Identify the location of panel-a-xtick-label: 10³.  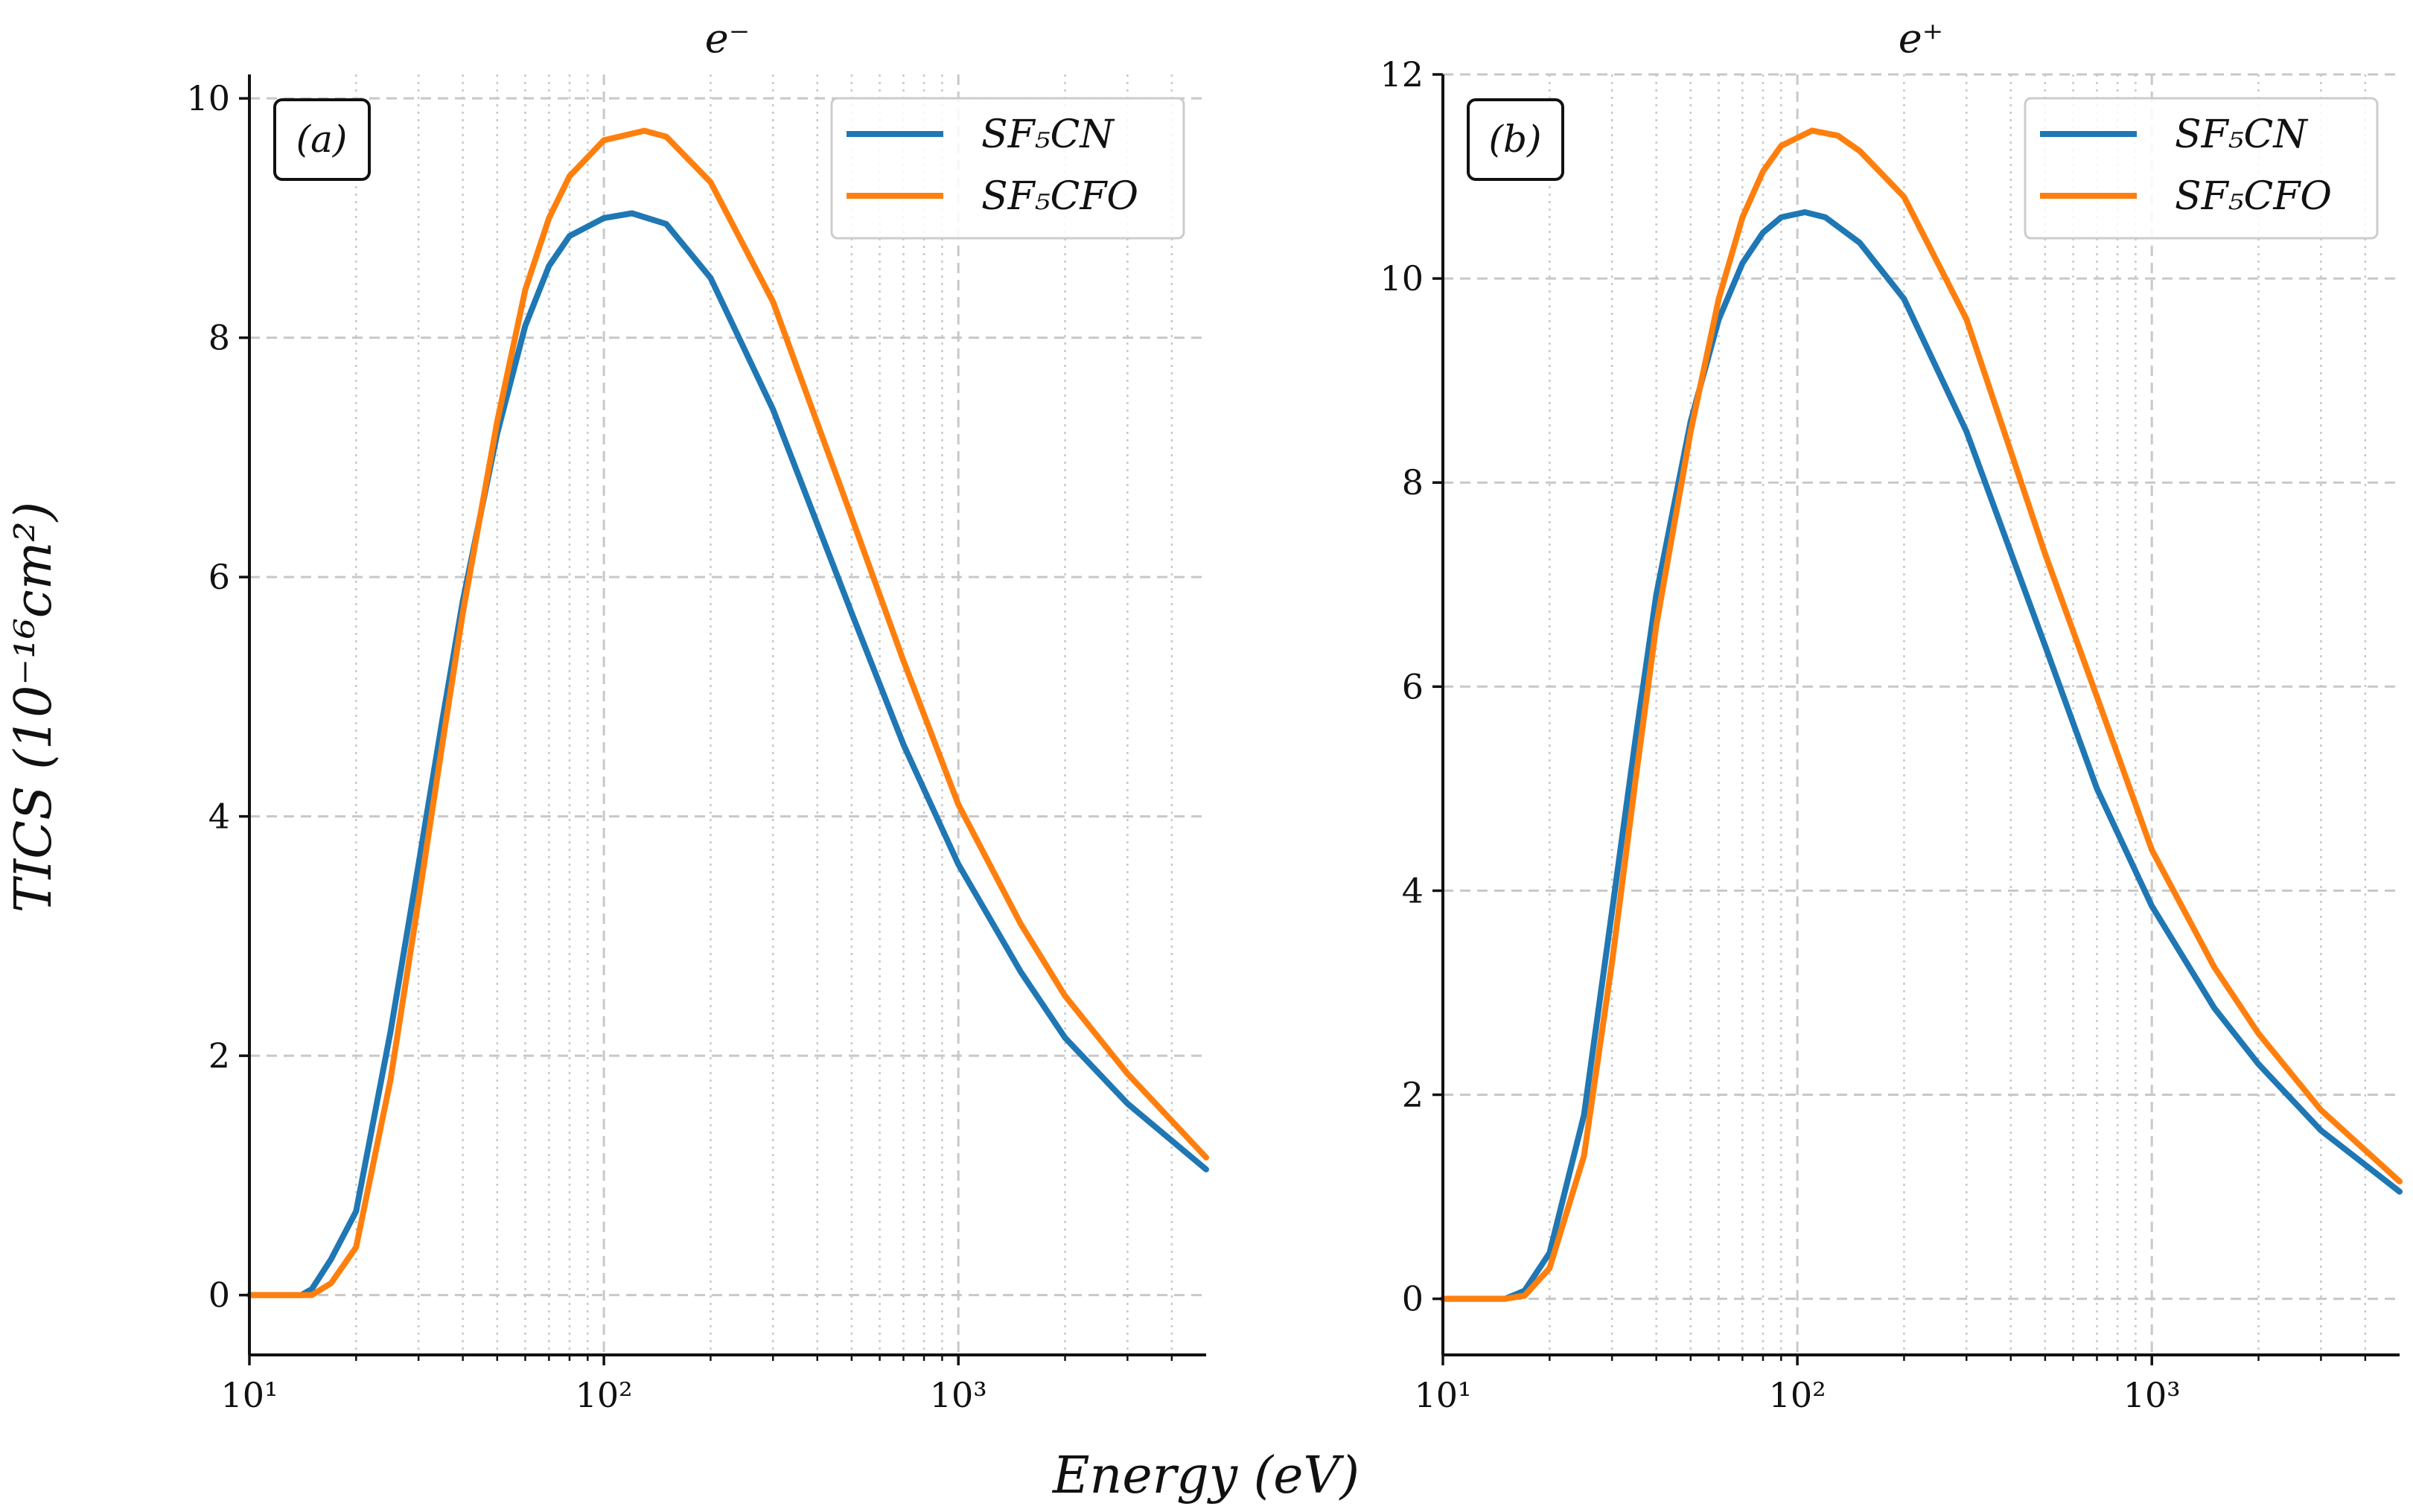
(958, 1395).